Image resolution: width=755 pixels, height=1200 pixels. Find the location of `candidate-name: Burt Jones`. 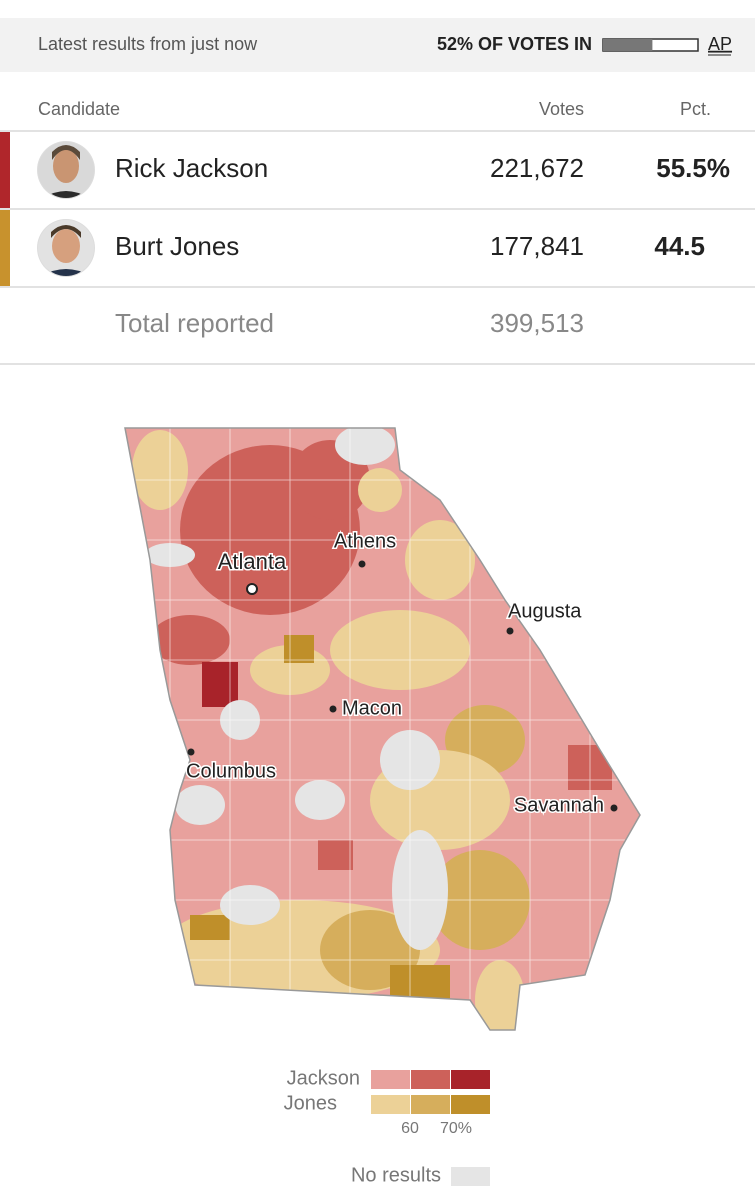

candidate-name: Burt Jones is located at coordinates (177, 246).